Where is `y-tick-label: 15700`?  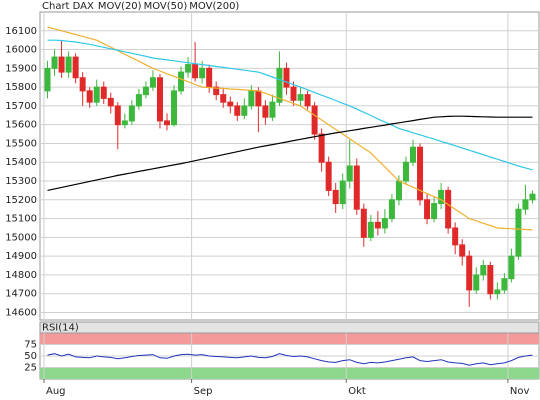
y-tick-label: 15700 is located at coordinates (21, 106).